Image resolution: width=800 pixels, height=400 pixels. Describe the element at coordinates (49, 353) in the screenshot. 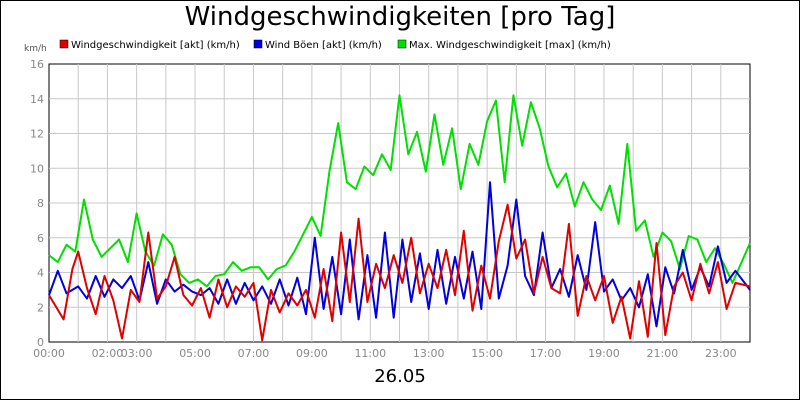

I see `x-tick-label: 00:00` at that location.